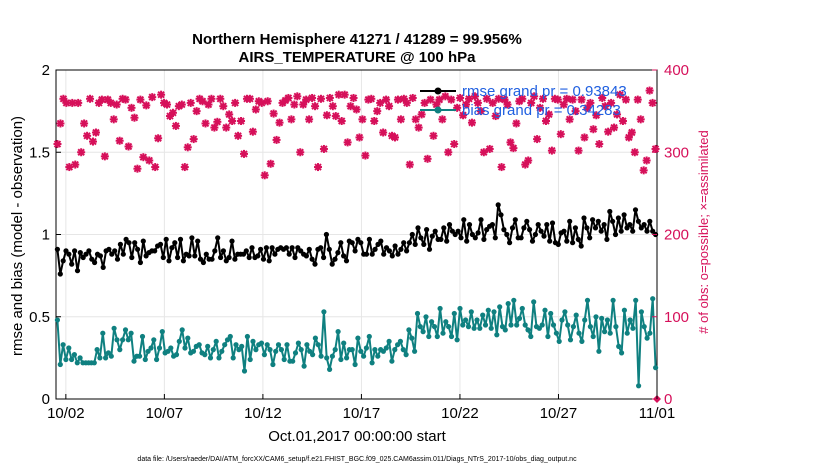 The height and width of the screenshot is (470, 830). I want to click on x-tick-label: 10/27, so click(559, 413).